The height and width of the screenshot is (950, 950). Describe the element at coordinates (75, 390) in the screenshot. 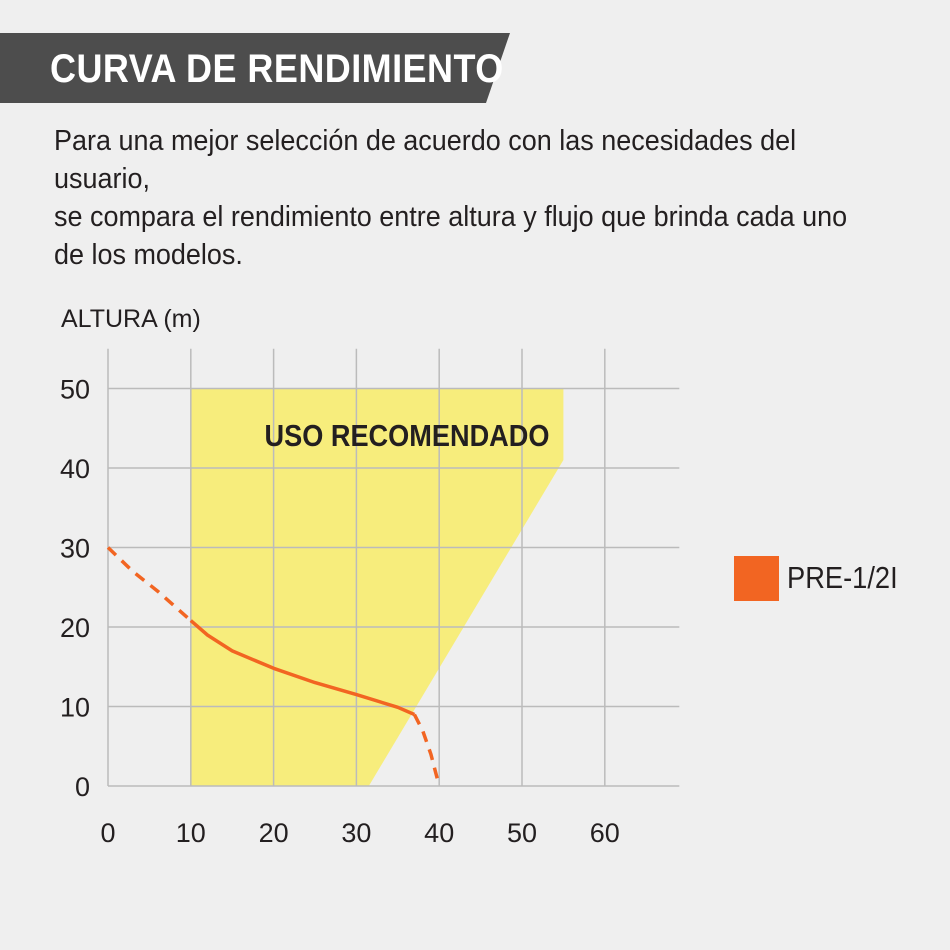

I see `y-tick-label: 50` at that location.